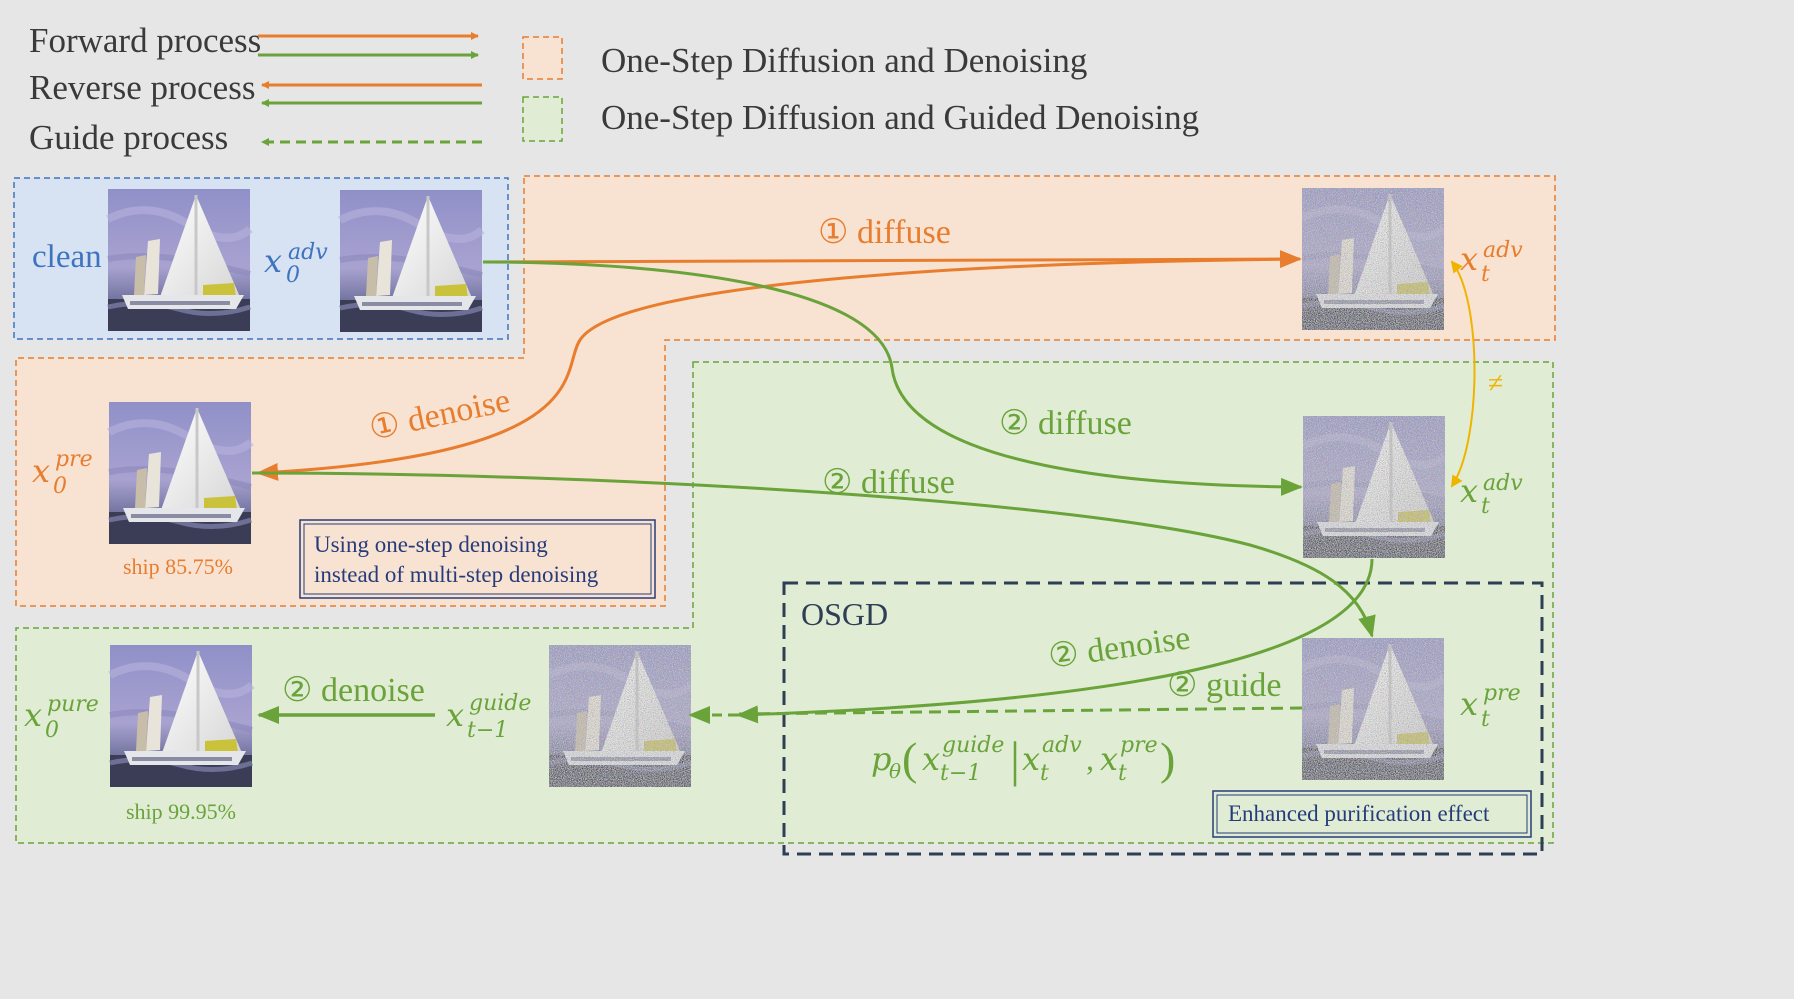  What do you see at coordinates (142, 87) in the screenshot?
I see `legend-reverse-label: Reverse process` at bounding box center [142, 87].